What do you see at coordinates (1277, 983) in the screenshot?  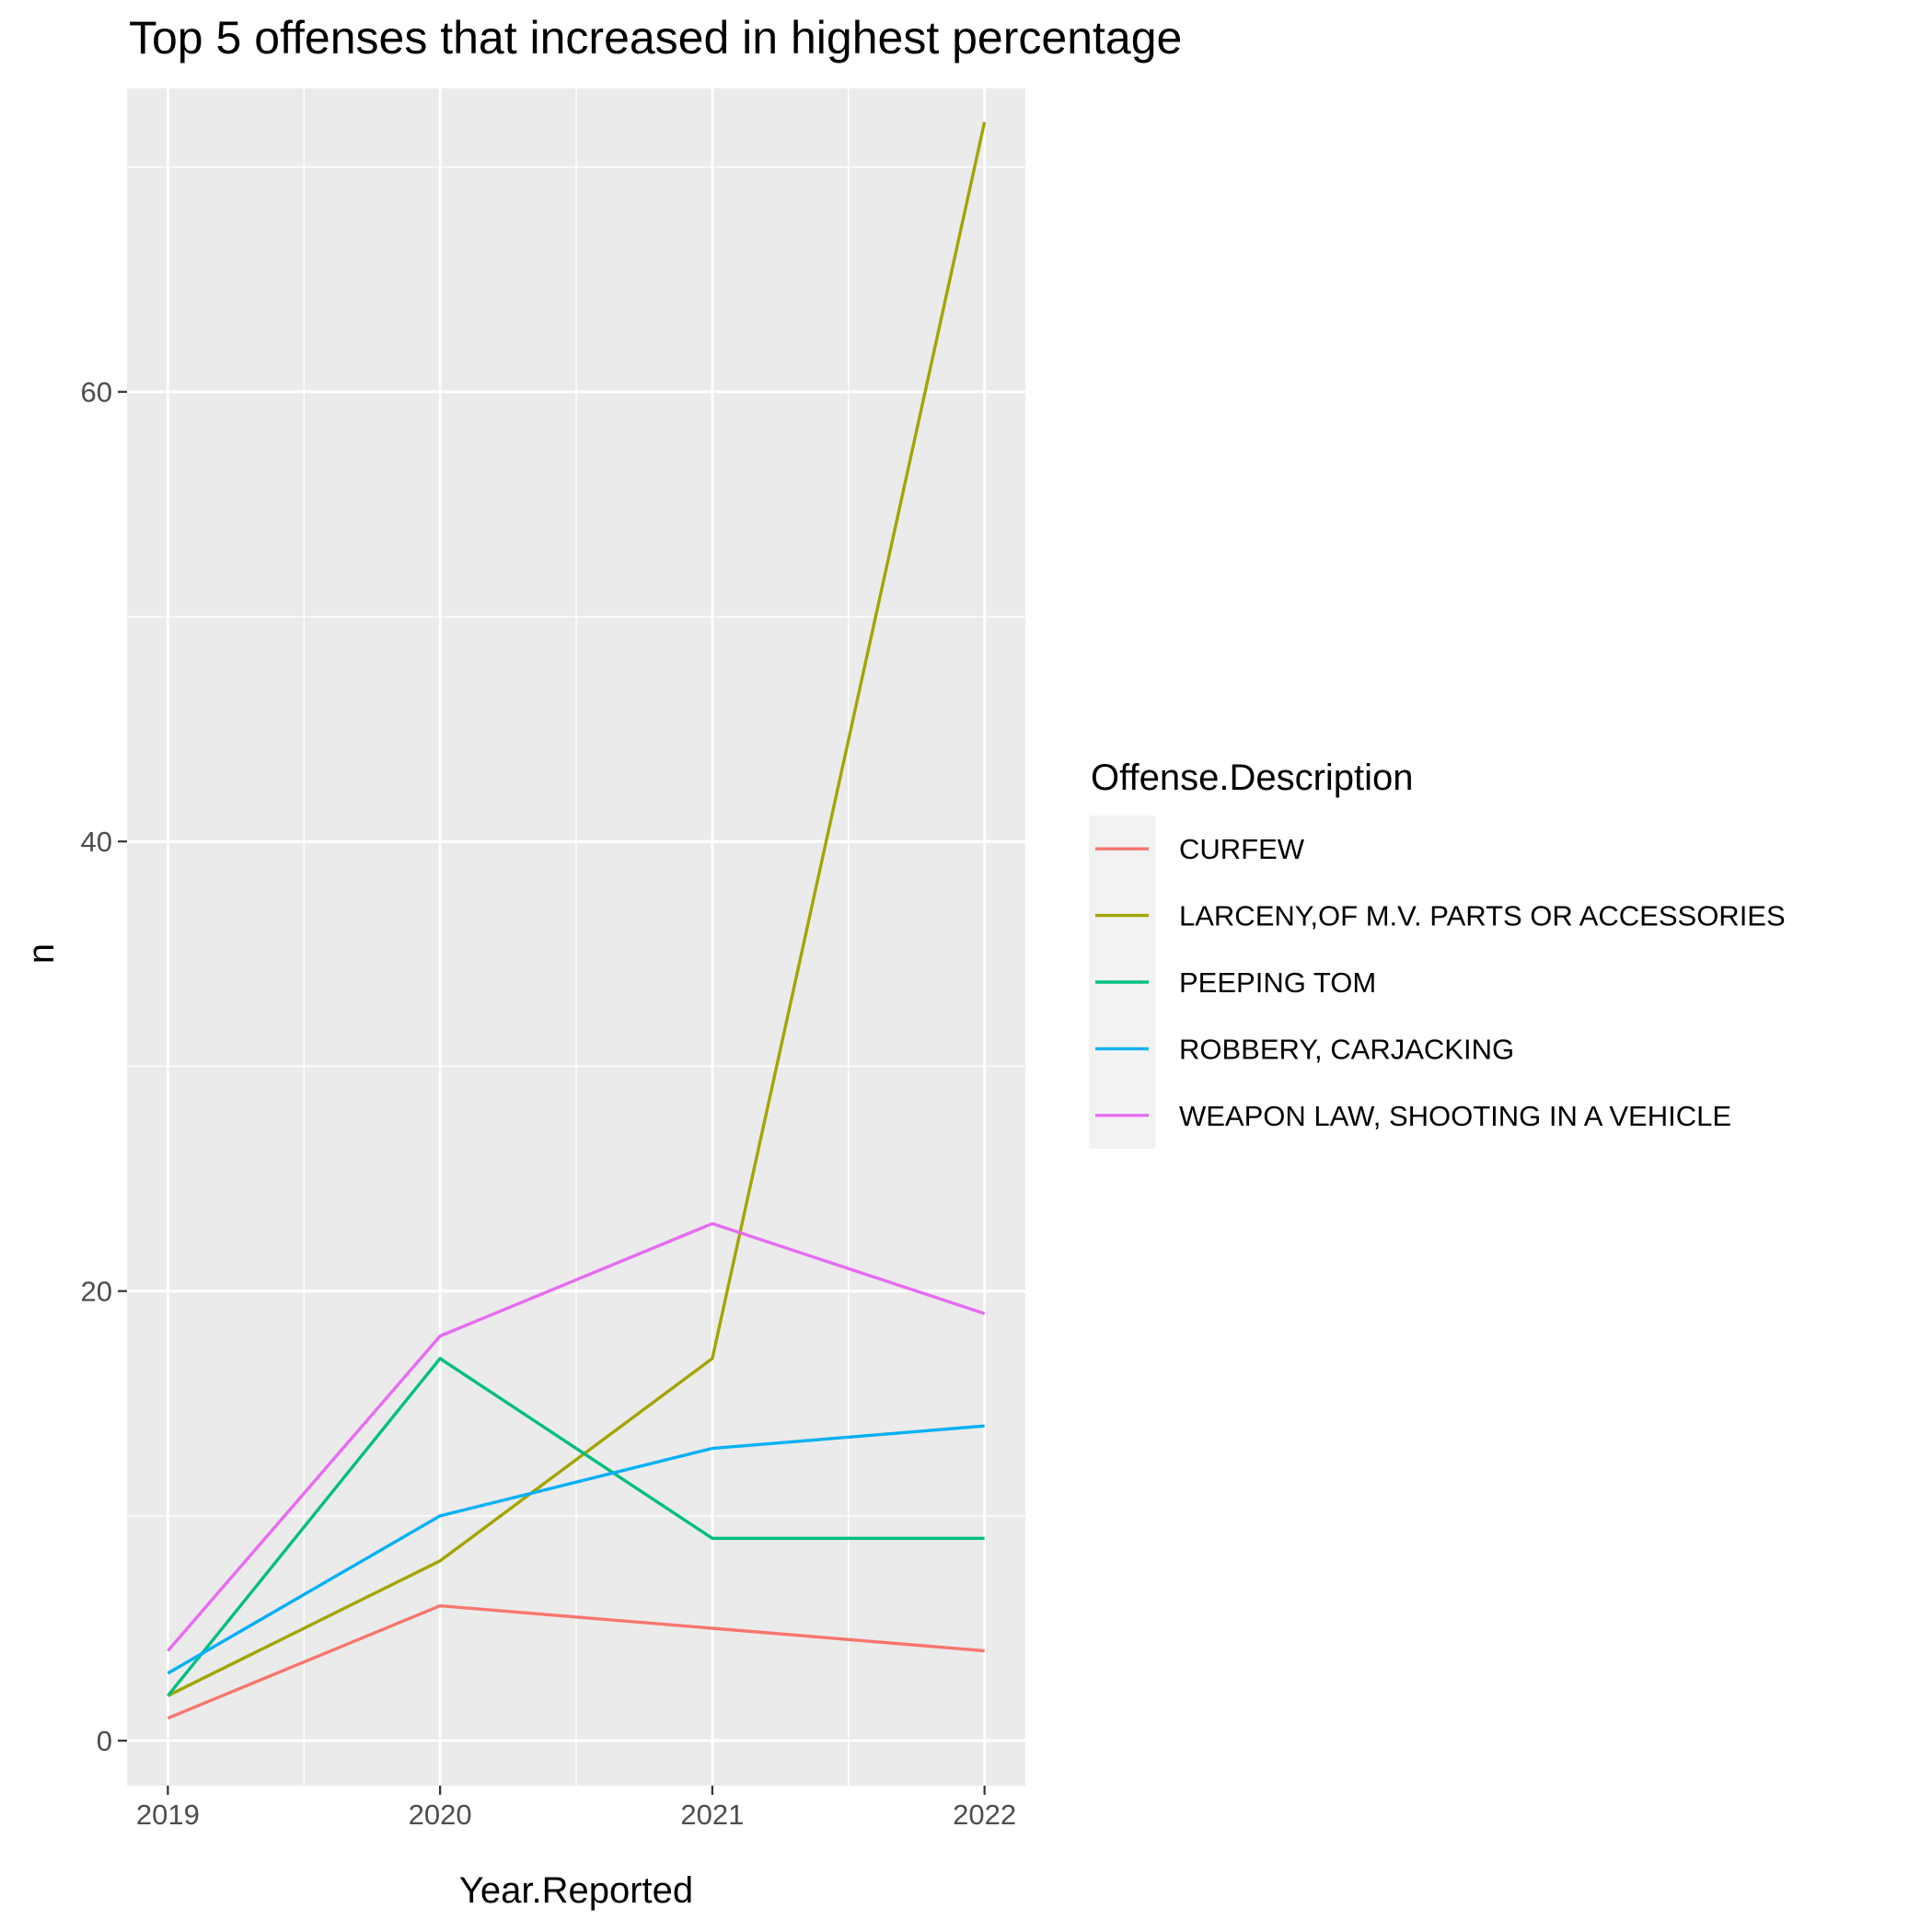 I see `legend-label: PEEPING TOM` at bounding box center [1277, 983].